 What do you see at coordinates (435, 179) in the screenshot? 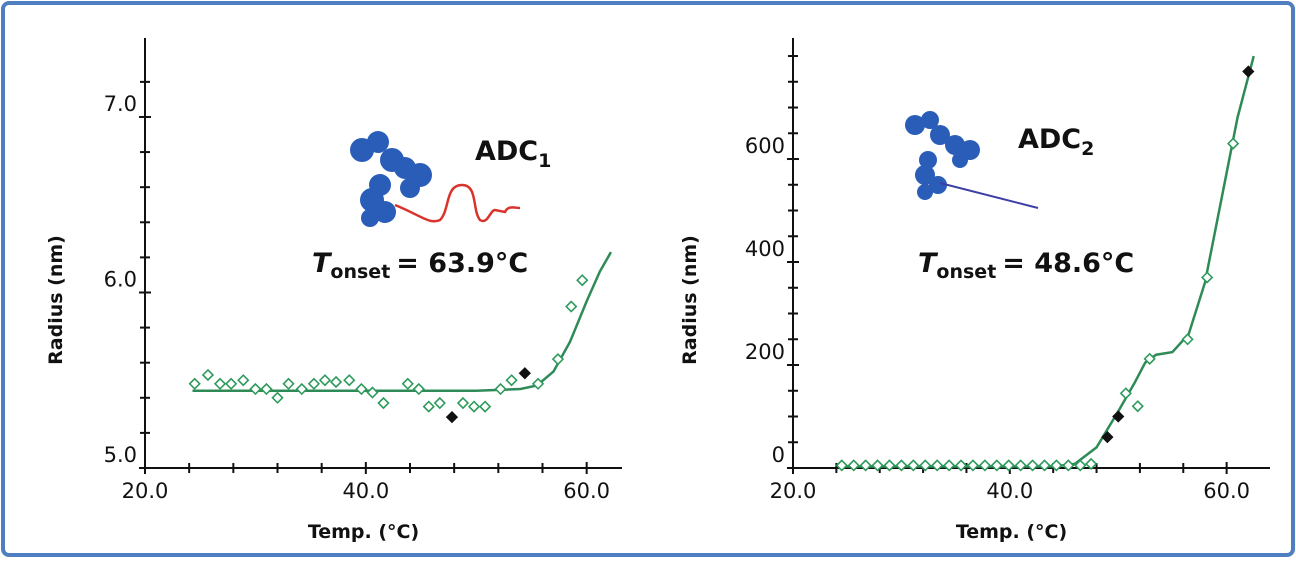
I see `adc1-icon` at bounding box center [435, 179].